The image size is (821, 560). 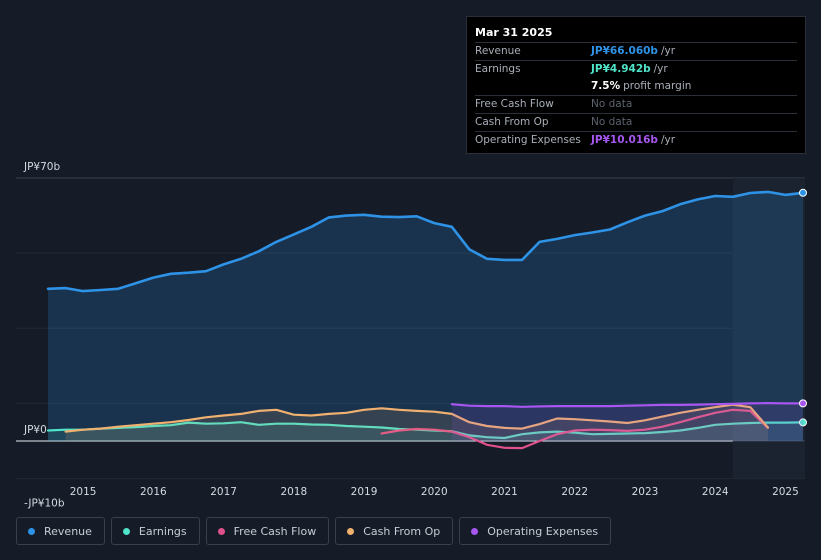 I want to click on tooltip-date: Mar 31 2025, so click(x=514, y=32).